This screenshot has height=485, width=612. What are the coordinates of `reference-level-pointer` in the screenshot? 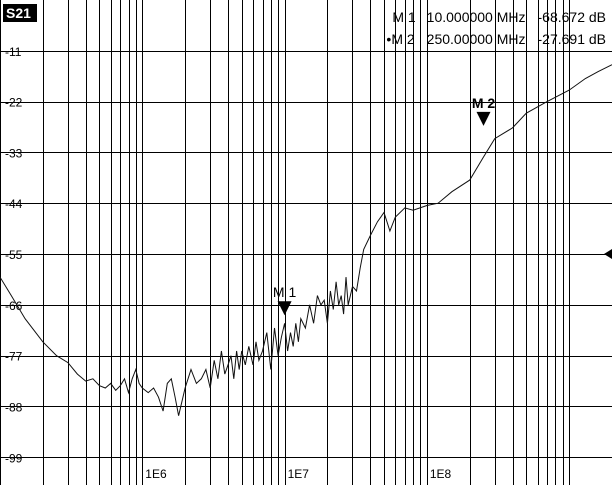 It's located at (608, 254).